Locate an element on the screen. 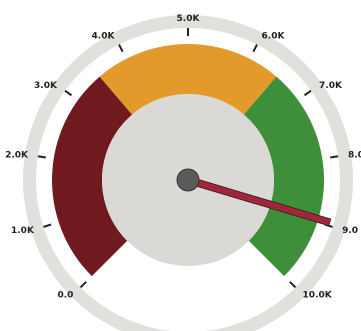  tick-label: 5.0K is located at coordinates (189, 19).